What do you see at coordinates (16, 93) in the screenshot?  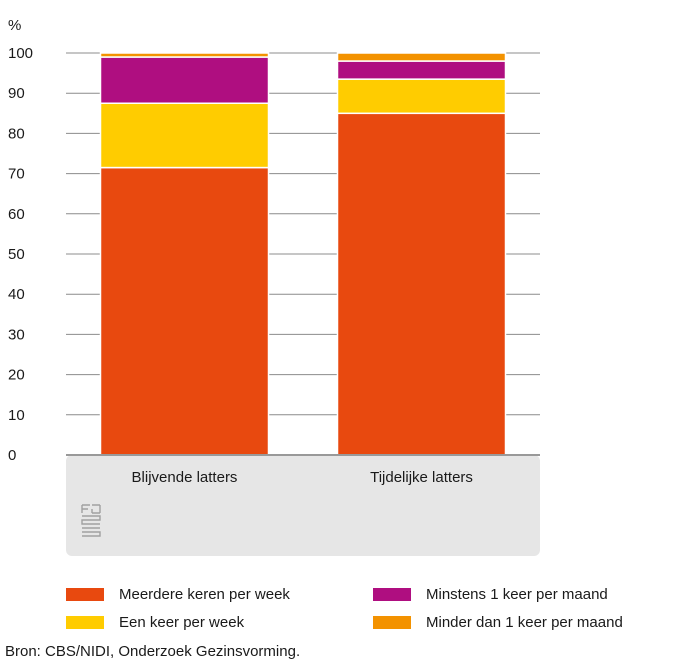 I see `y-tick-label: 90` at bounding box center [16, 93].